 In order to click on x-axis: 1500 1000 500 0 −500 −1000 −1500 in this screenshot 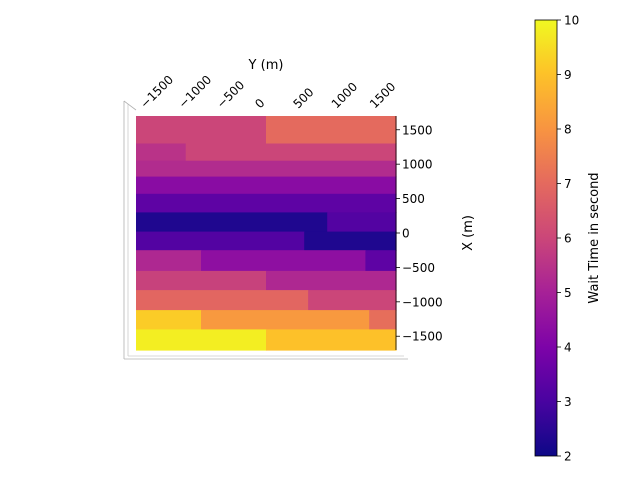, I will do `click(419, 233)`.